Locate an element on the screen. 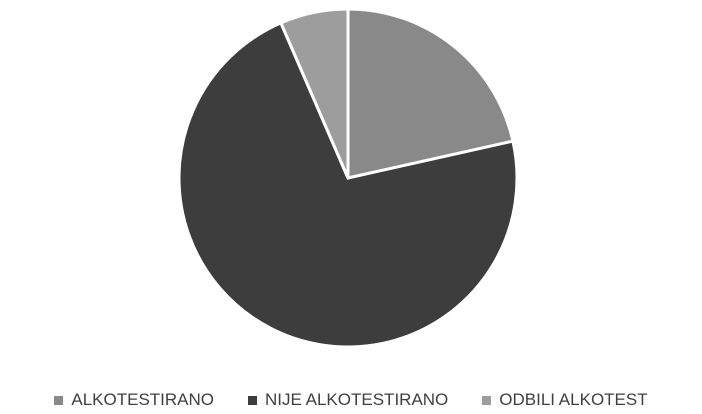 This screenshot has width=702, height=414. legend-item-odbili-alkotest: ODBILI ALKOTEST is located at coordinates (565, 400).